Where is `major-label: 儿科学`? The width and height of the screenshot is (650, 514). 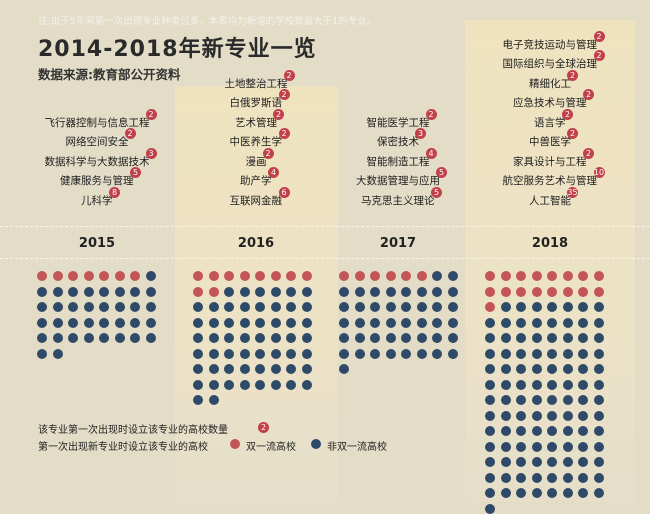
major-label: 儿科学 is located at coordinates (97, 200).